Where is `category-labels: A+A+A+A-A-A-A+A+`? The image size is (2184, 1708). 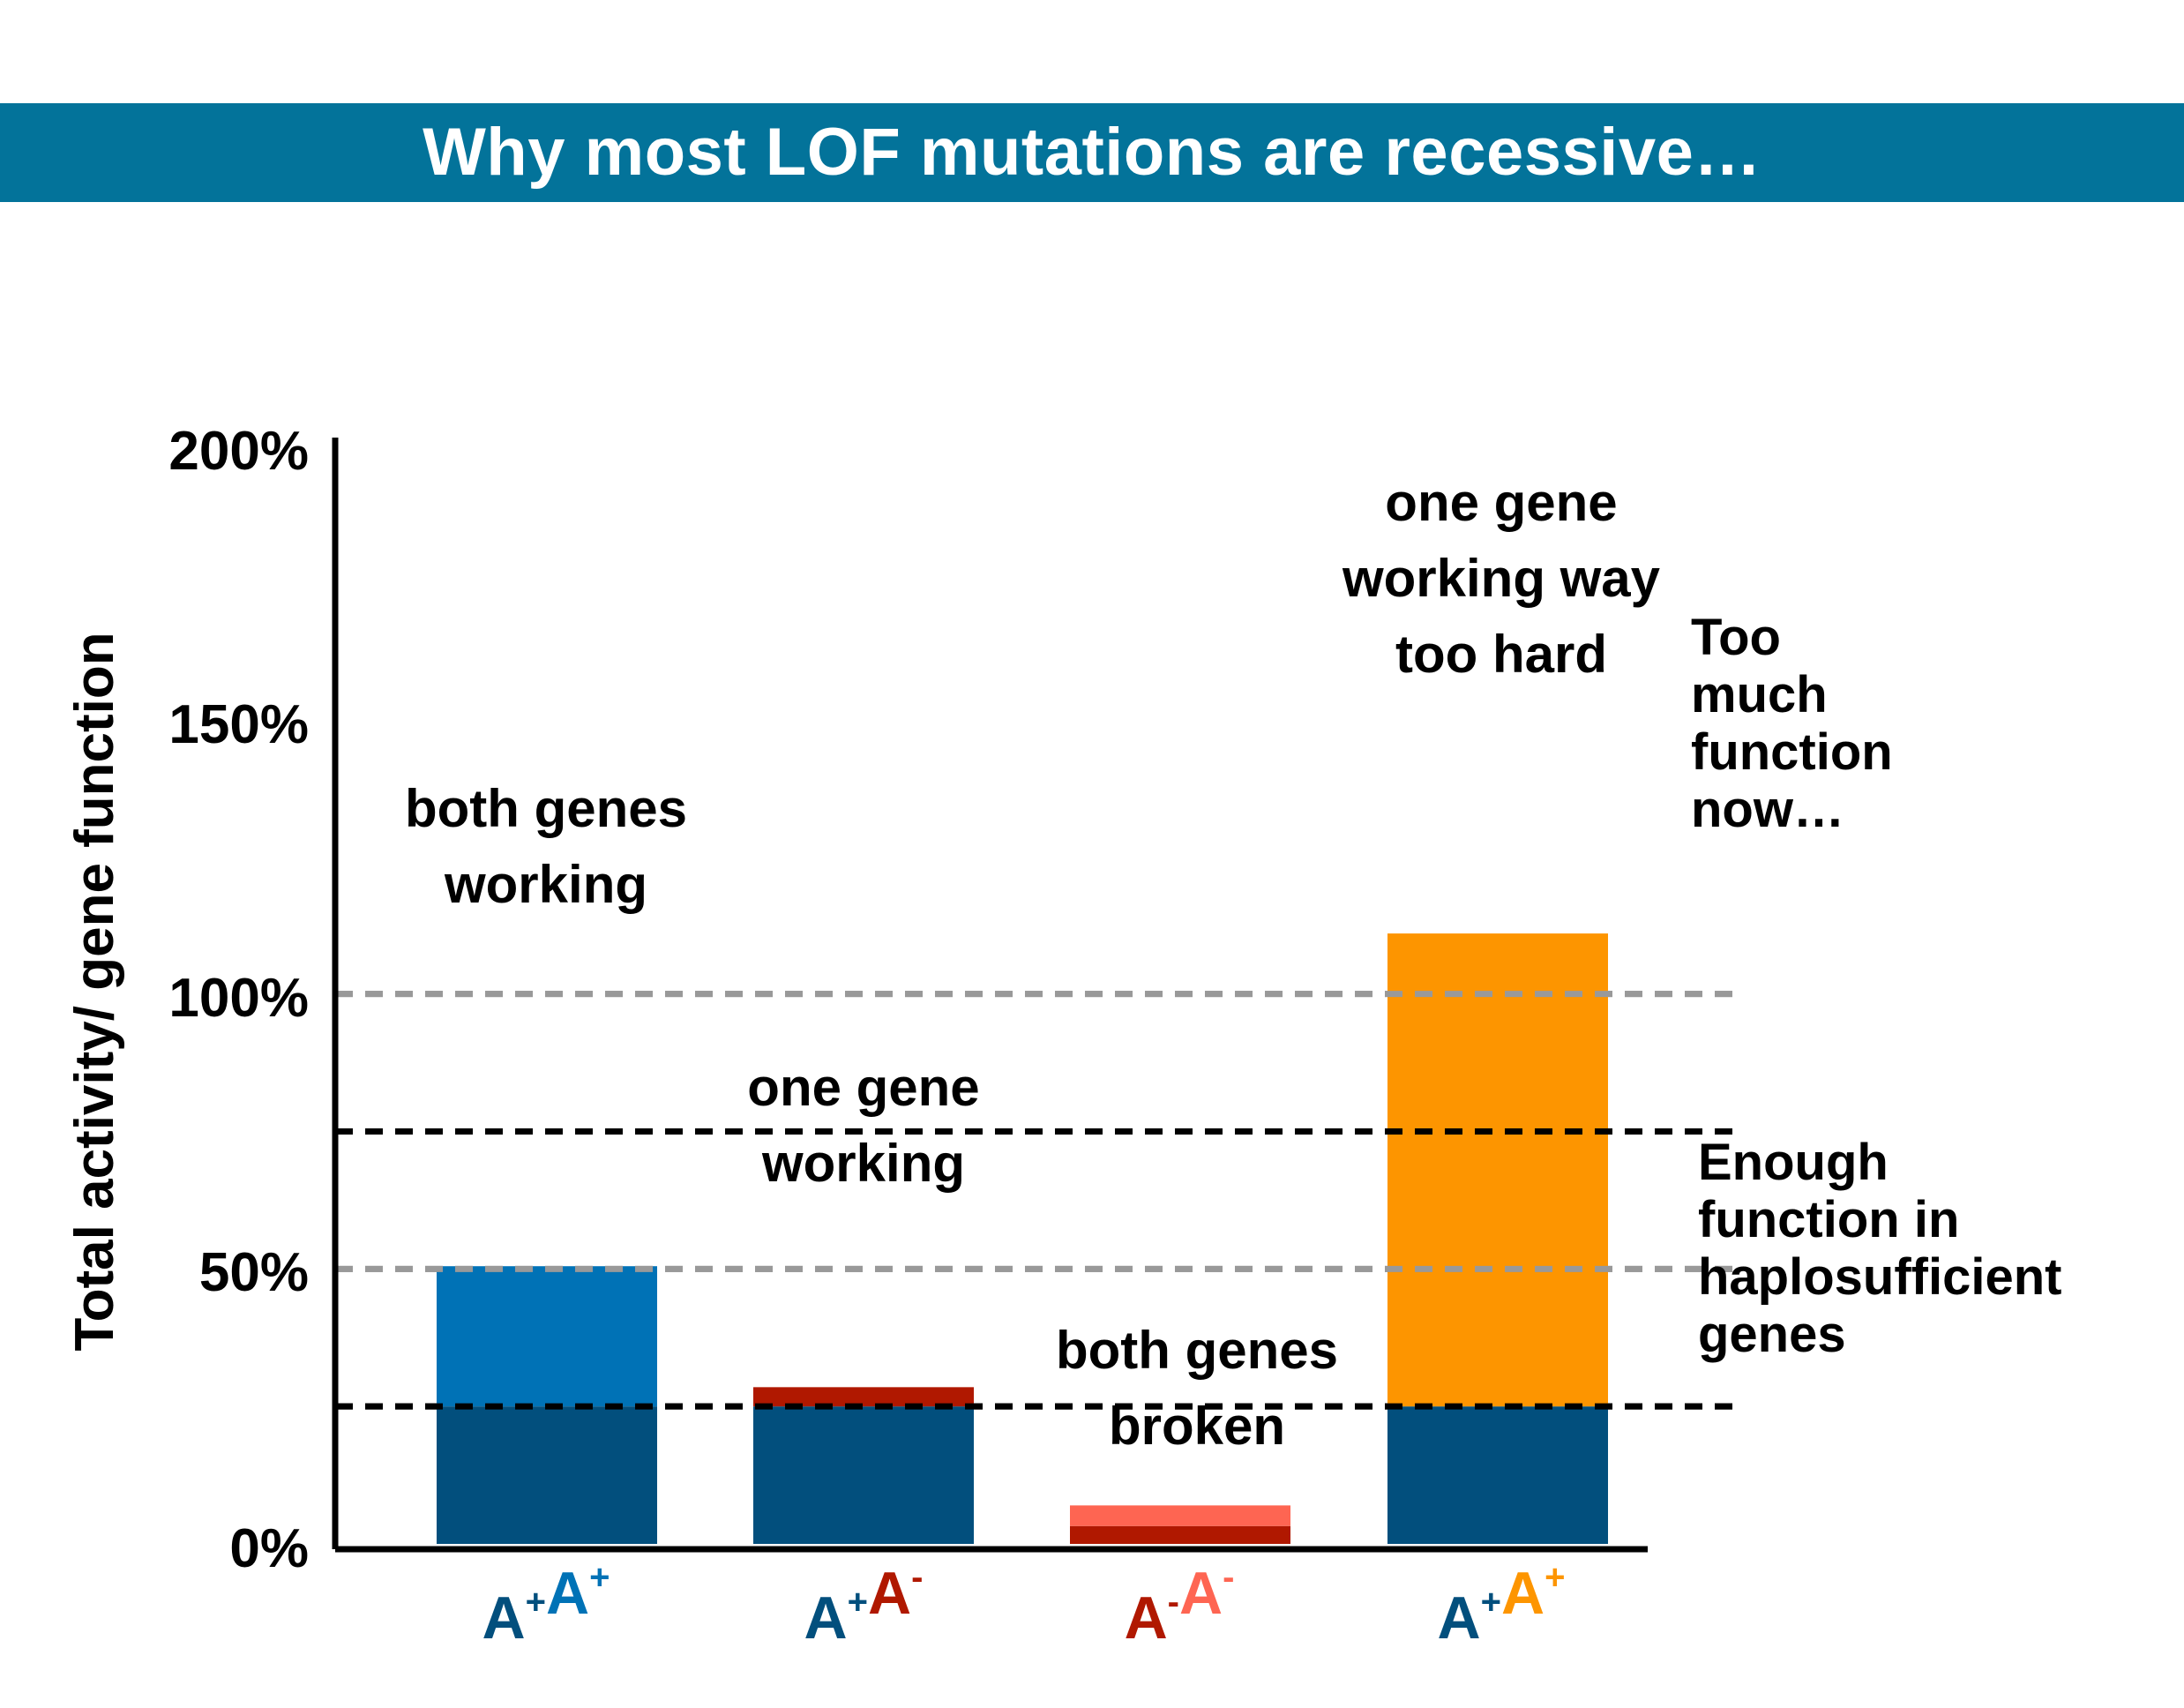
category-labels: A+A+A+A-A-A-A+A+ is located at coordinates (1024, 1605).